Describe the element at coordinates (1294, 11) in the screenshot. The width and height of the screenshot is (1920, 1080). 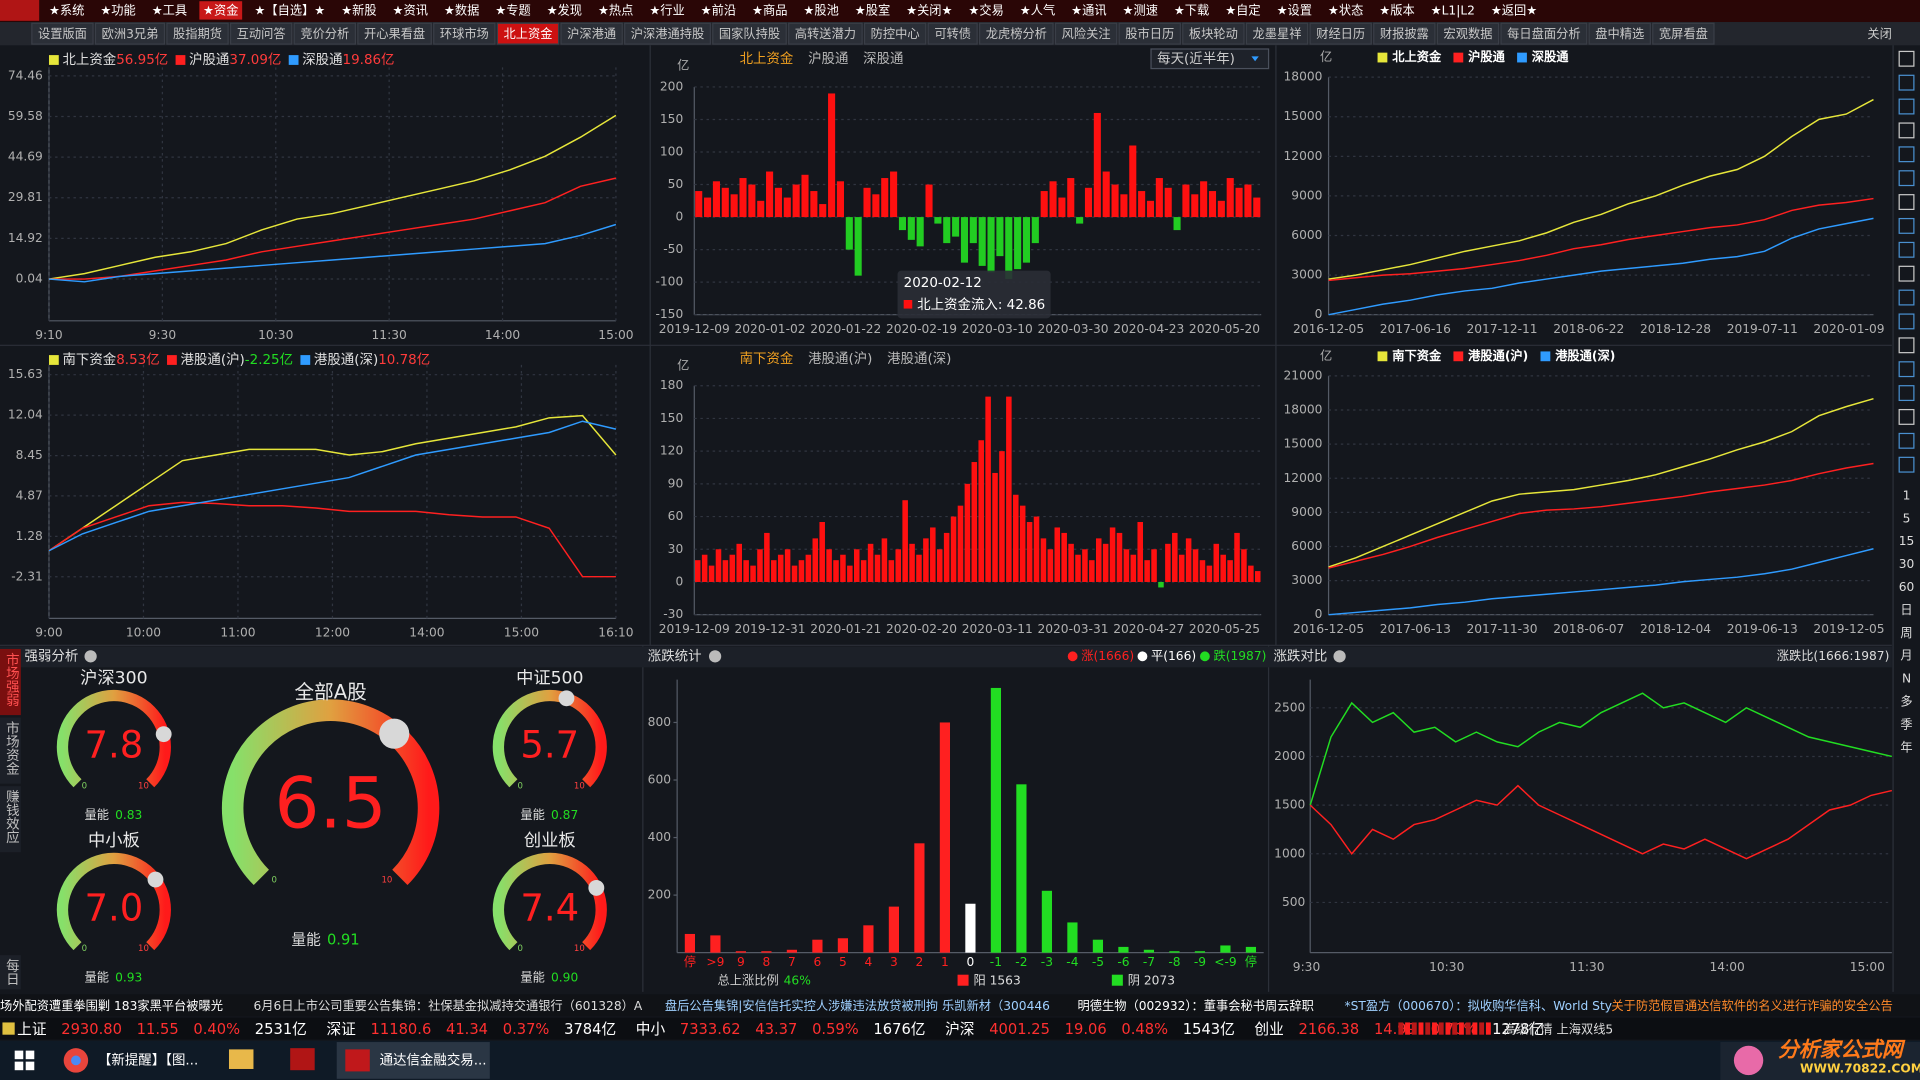
I see `menu-item: ★设置` at that location.